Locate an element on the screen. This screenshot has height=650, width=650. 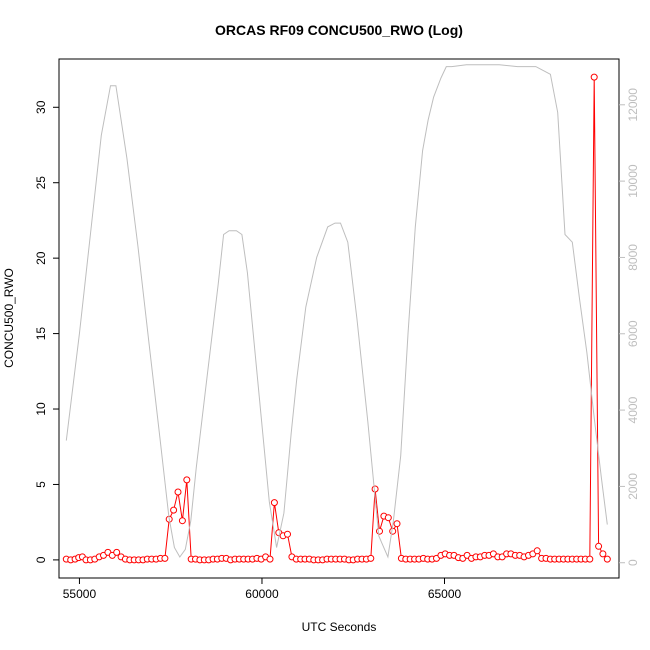
y-tick-label: 0 is located at coordinates (41, 559).